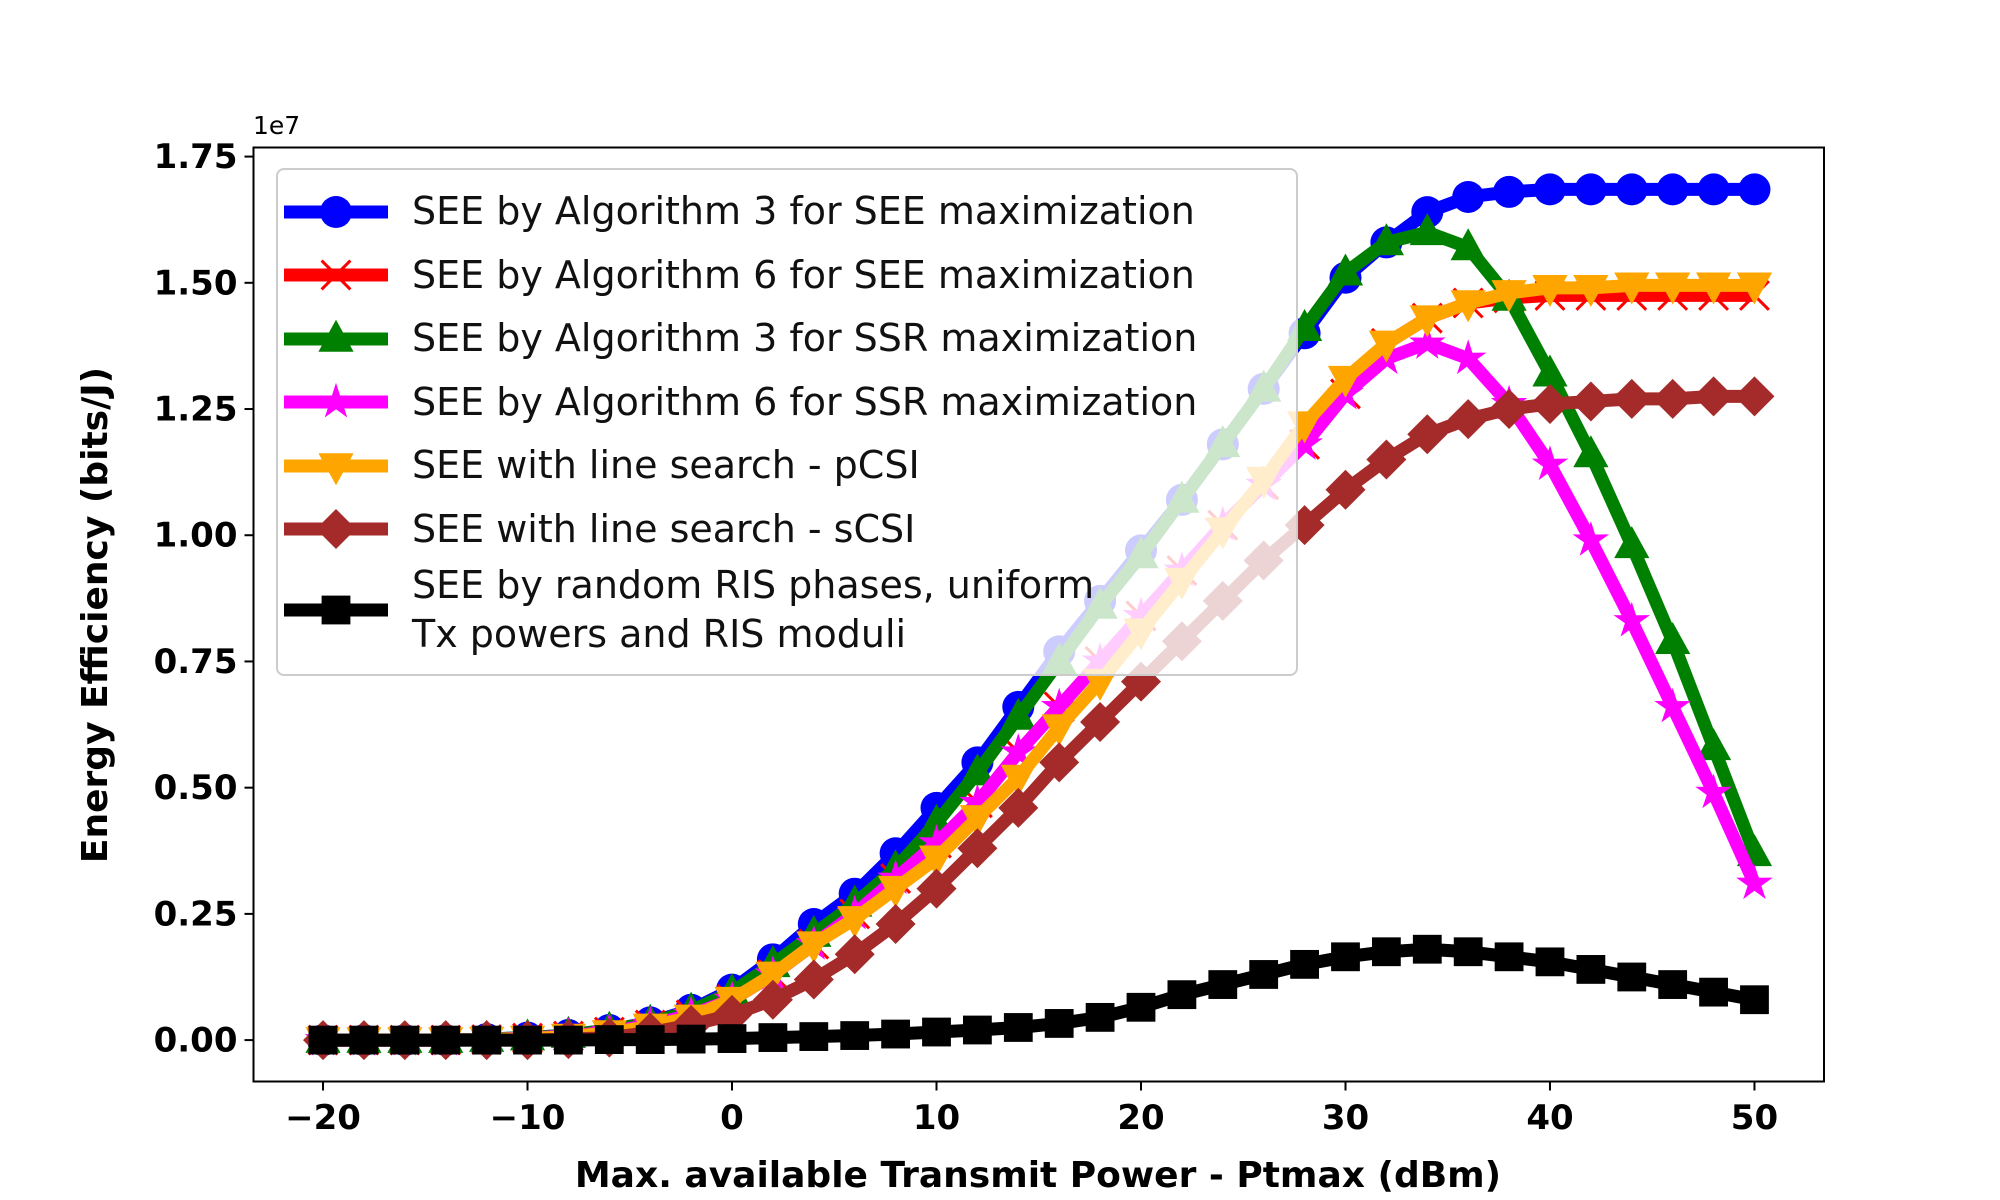 The height and width of the screenshot is (1200, 2000). I want to click on legend-label: SEE with line search - pCSI, so click(666, 465).